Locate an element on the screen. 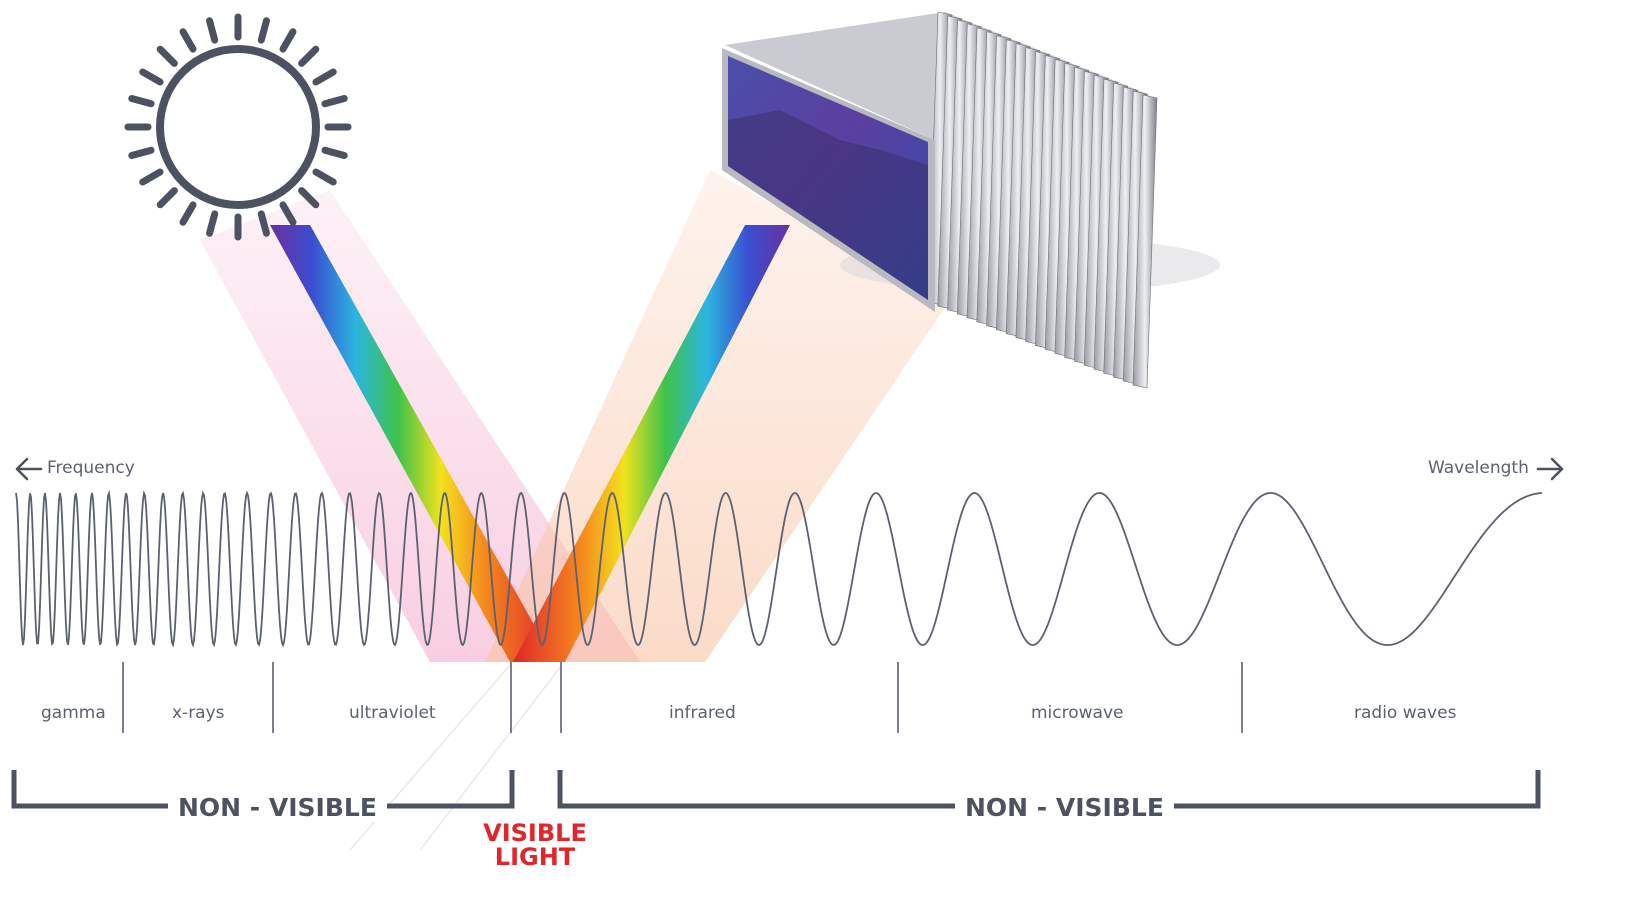 This screenshot has width=1650, height=920. visible-light-line1: VISIBLE is located at coordinates (535, 833).